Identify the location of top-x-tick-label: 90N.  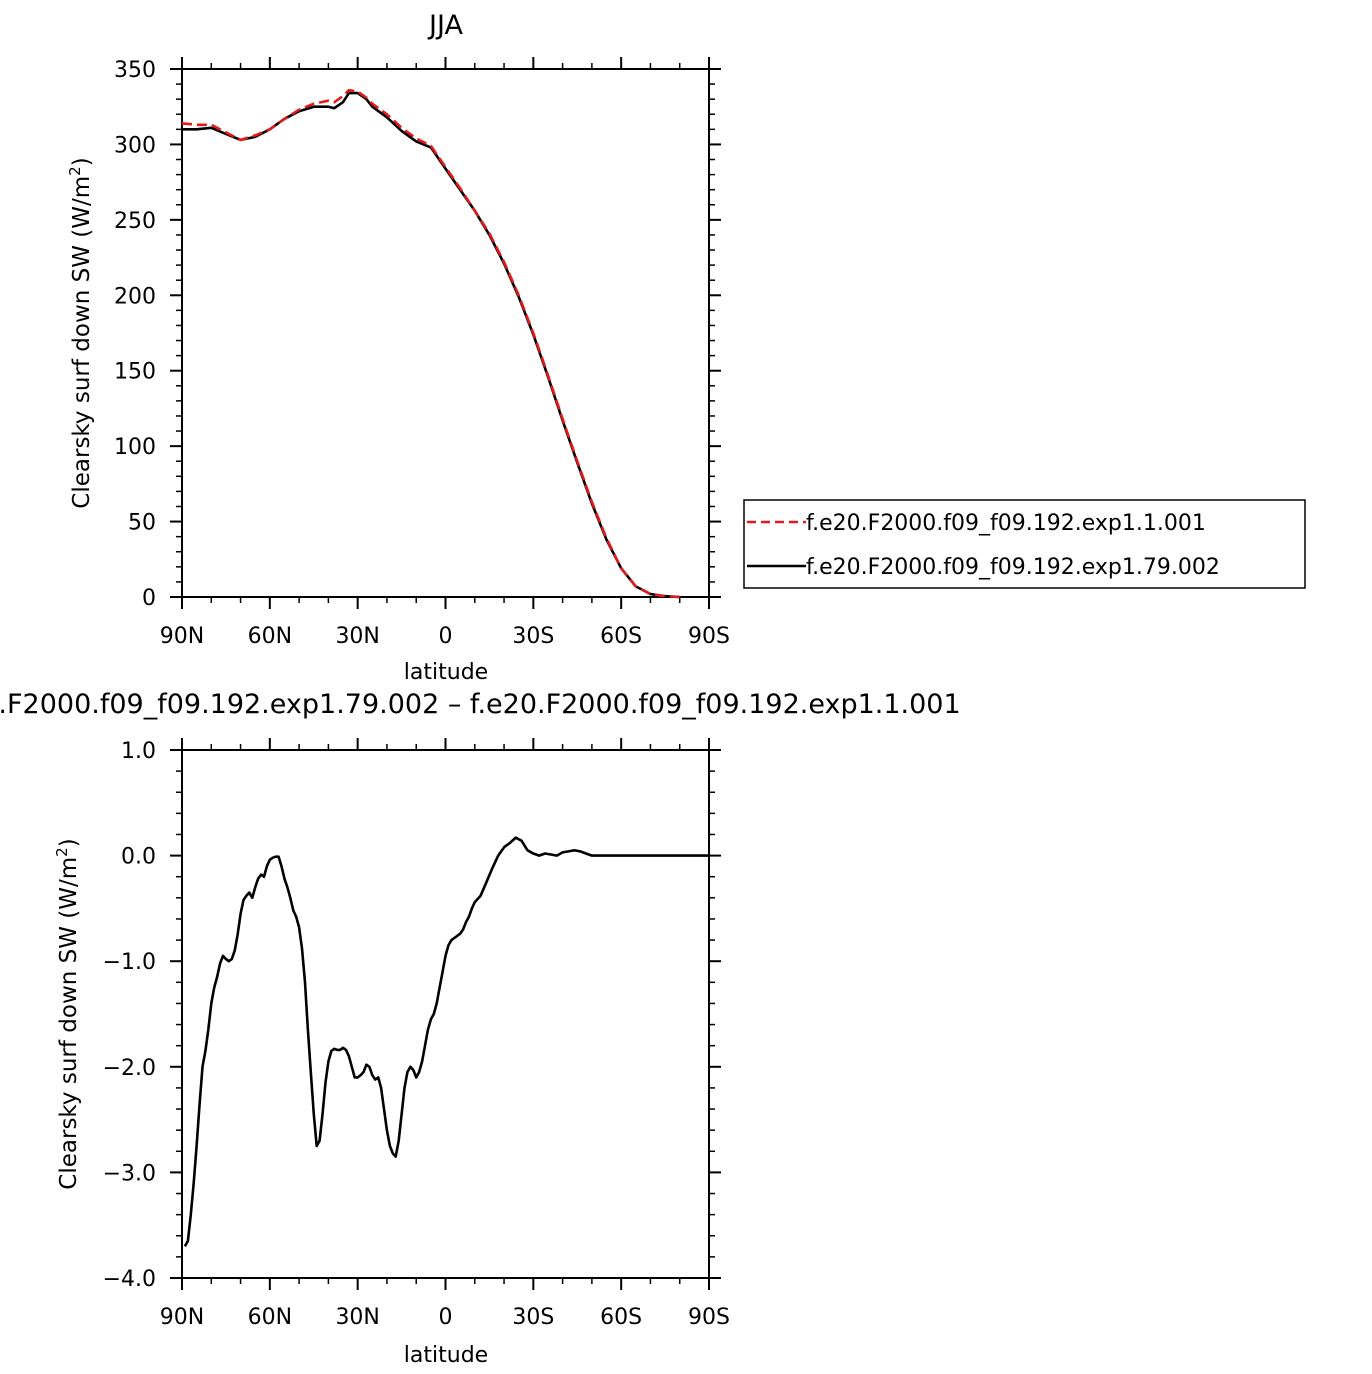
(182, 636).